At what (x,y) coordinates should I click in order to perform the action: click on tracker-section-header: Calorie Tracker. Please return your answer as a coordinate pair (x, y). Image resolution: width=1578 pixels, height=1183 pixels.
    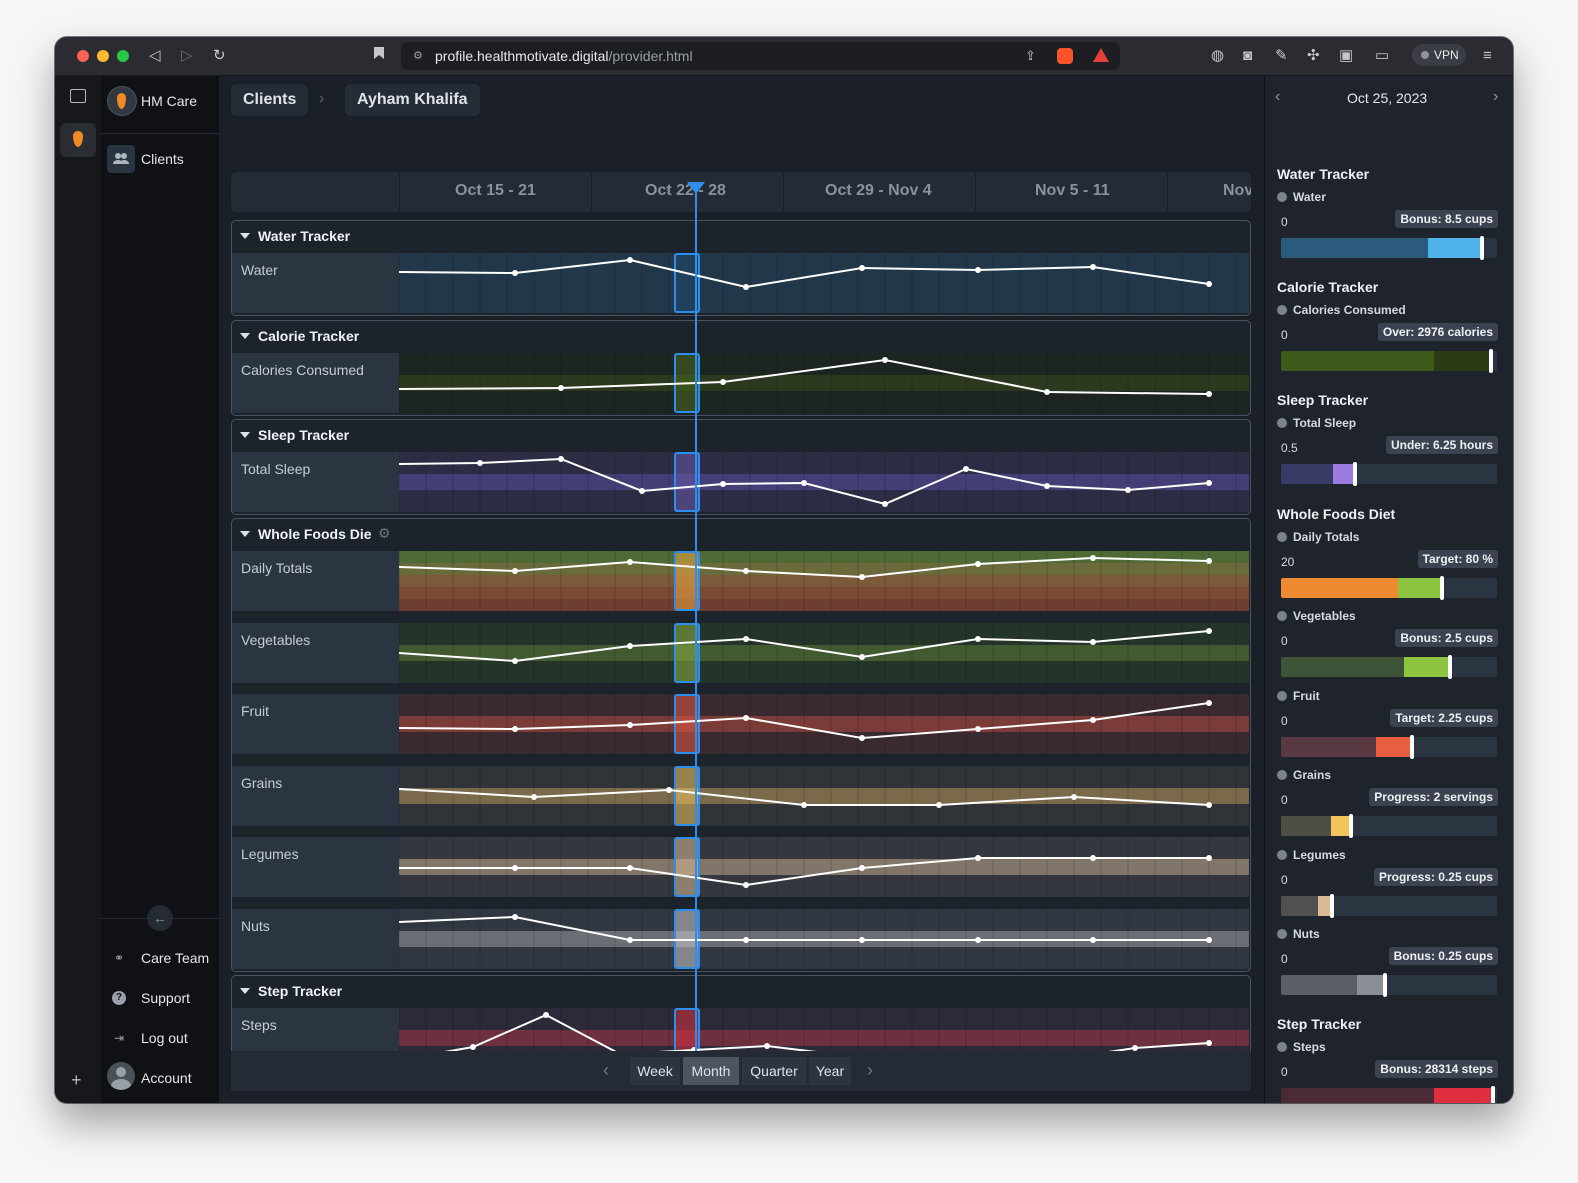
    Looking at the image, I should click on (741, 337).